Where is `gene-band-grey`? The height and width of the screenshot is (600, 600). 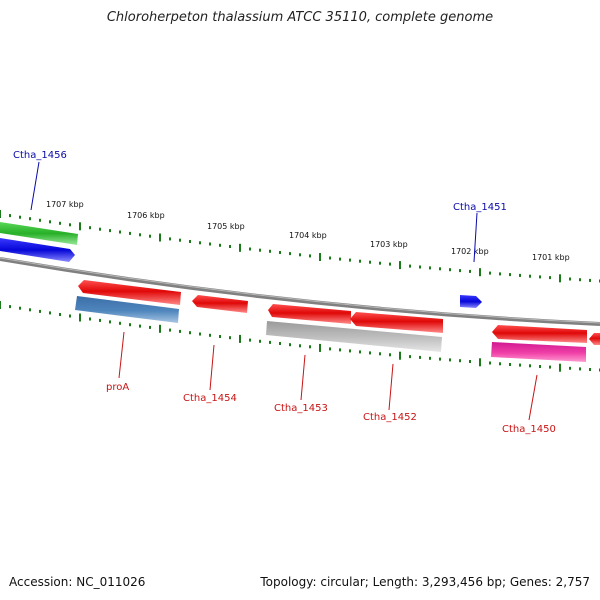 gene-band-grey is located at coordinates (354, 336).